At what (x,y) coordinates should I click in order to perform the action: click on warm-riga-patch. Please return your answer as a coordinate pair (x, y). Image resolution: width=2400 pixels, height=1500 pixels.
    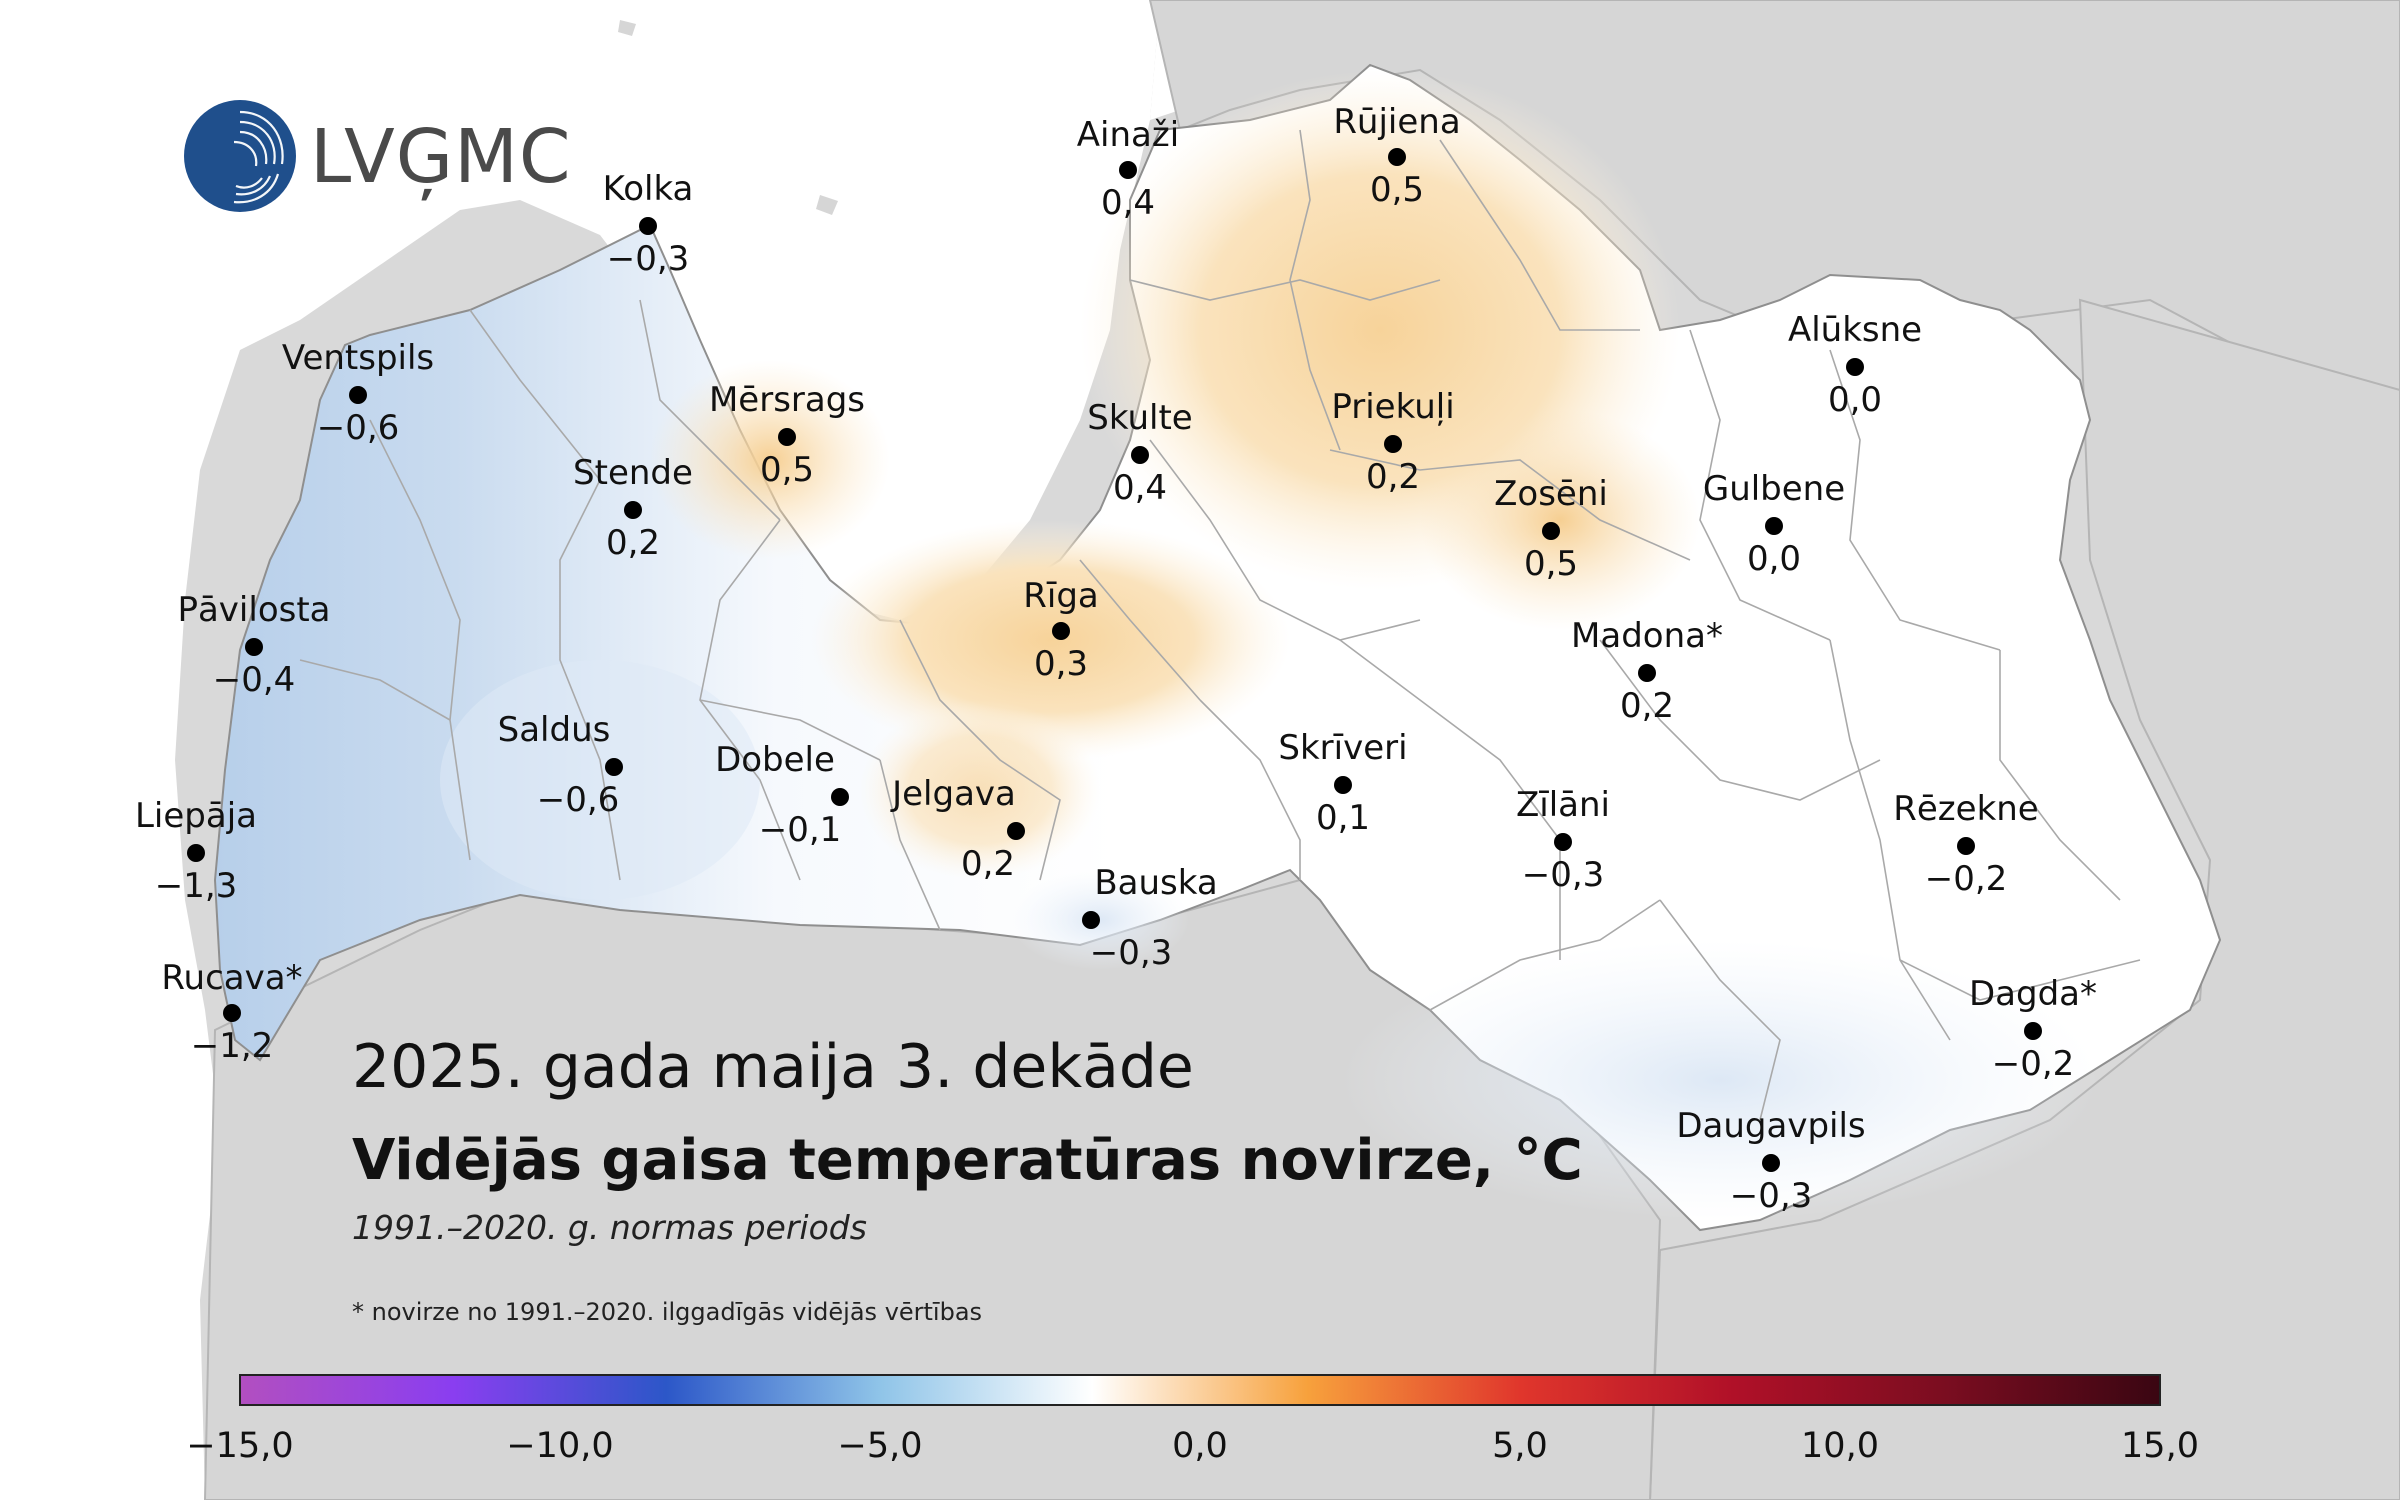
    Looking at the image, I should click on (1050, 640).